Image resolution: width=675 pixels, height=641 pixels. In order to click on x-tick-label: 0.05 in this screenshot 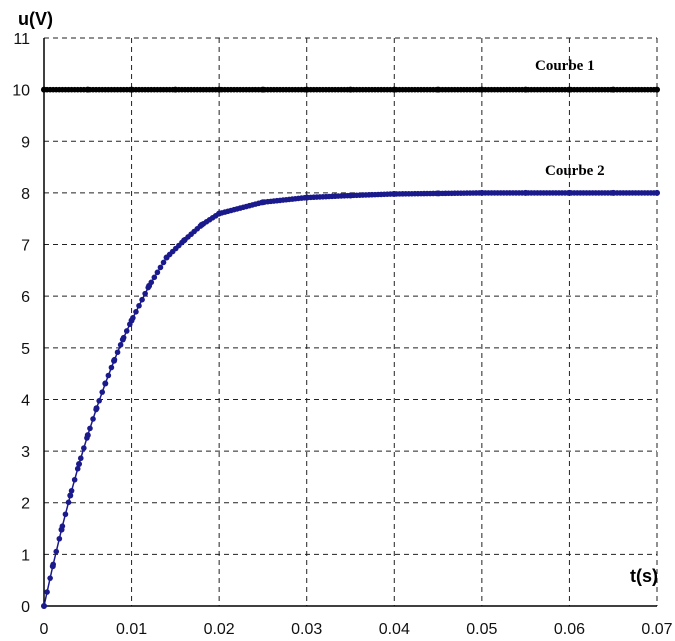, I will do `click(481, 629)`.